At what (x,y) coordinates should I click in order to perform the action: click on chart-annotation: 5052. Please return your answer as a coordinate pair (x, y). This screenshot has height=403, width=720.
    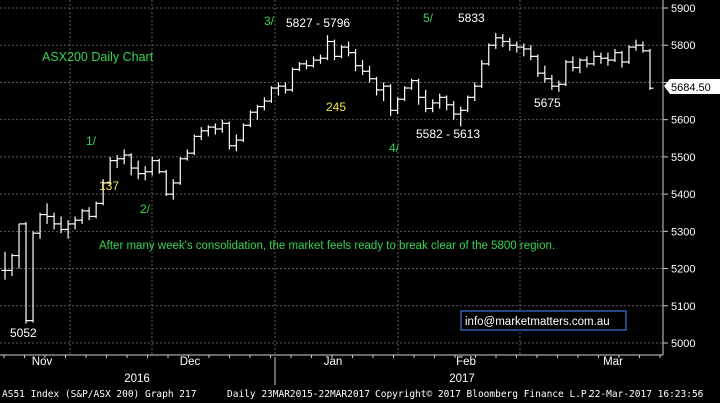
    Looking at the image, I should click on (23, 333).